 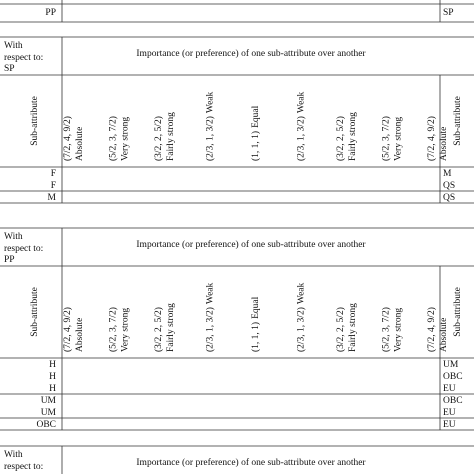 What do you see at coordinates (9, 260) in the screenshot?
I see `respect-value: PP` at bounding box center [9, 260].